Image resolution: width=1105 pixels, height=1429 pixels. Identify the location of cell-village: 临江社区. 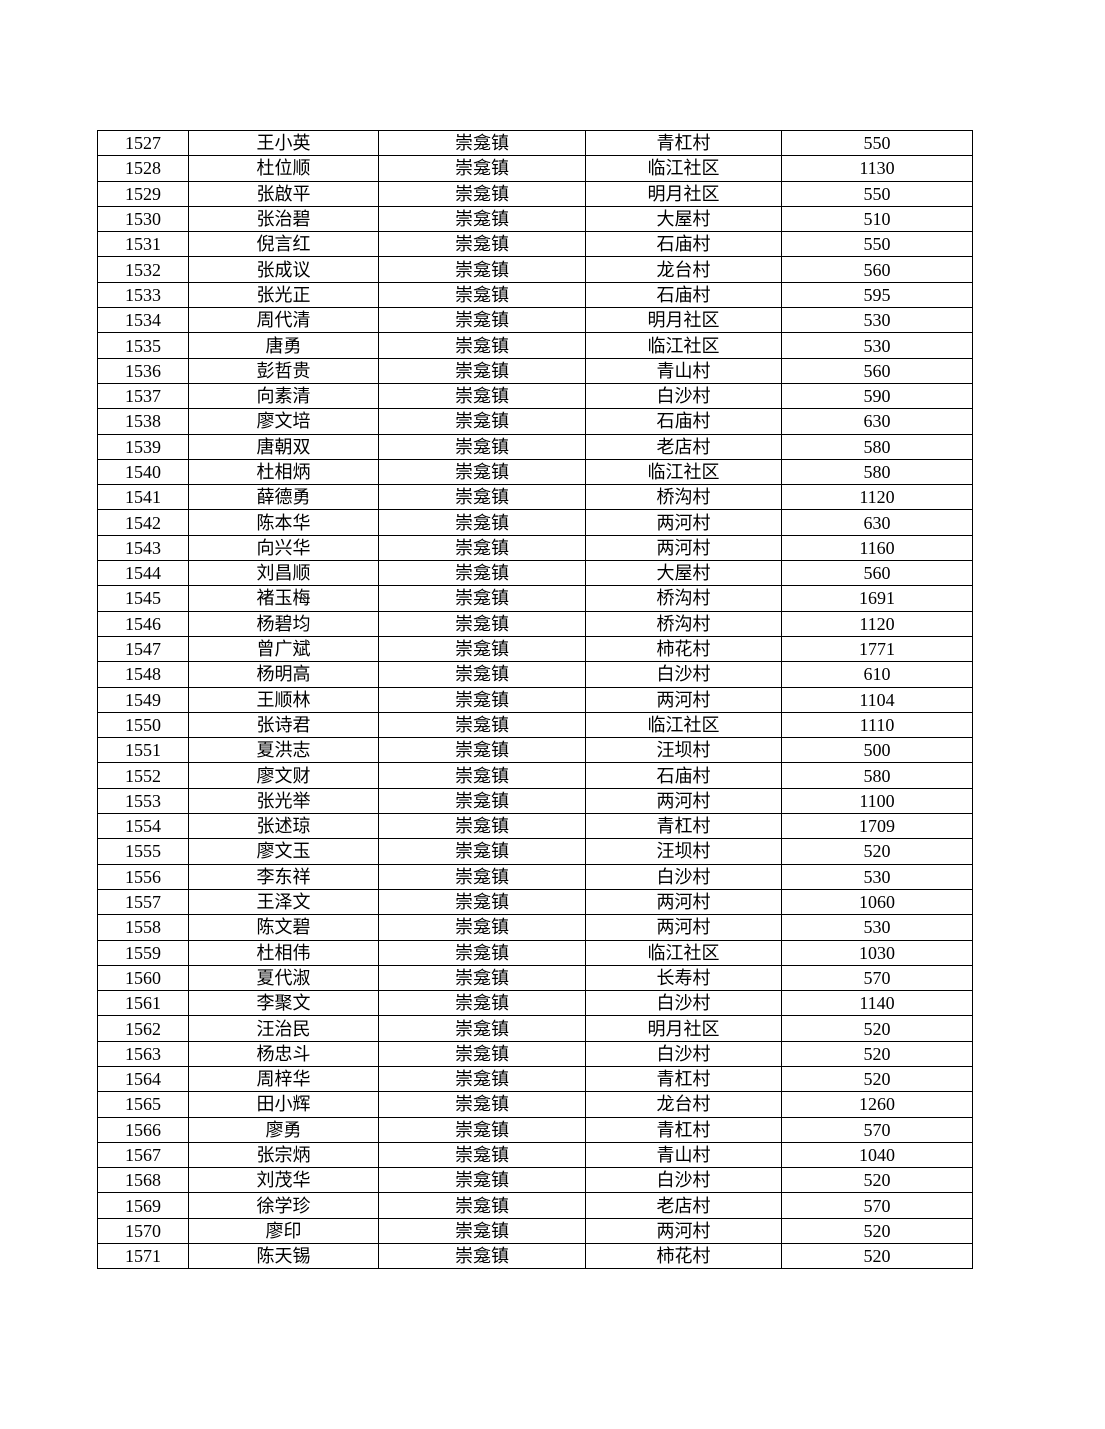
(683, 725).